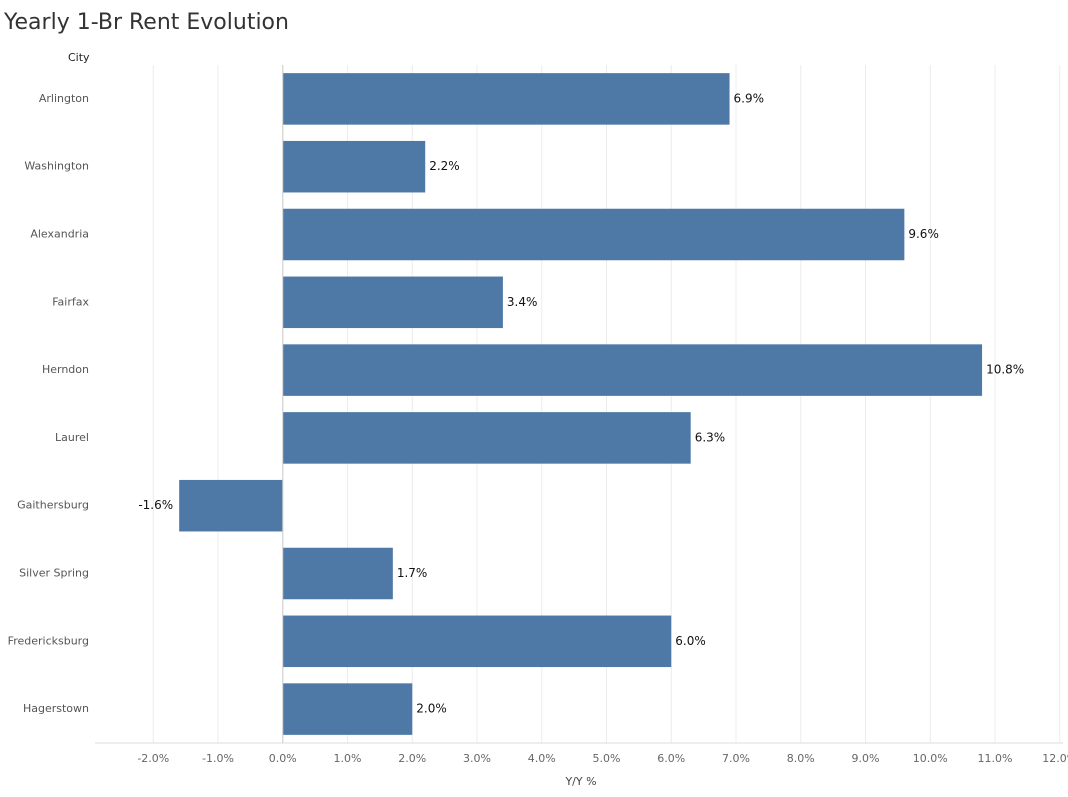  Describe the element at coordinates (48, 640) in the screenshot. I see `y-tick-label: Fredericksburg` at that location.